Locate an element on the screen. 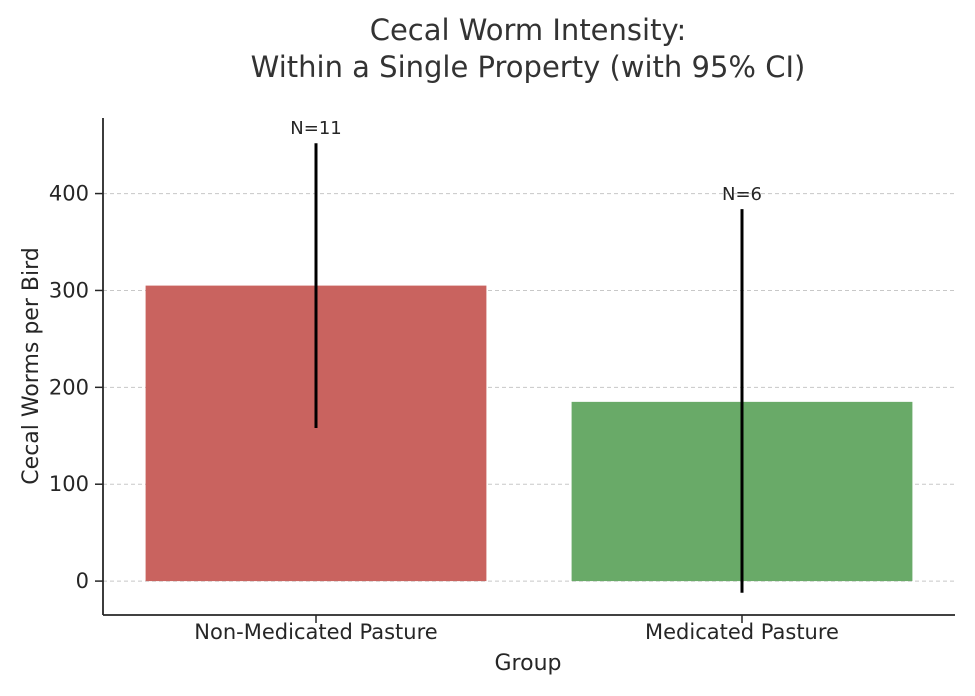 Image resolution: width=975 pixels, height=696 pixels. x-tick-label: Non-Medicated Pasture is located at coordinates (315, 632).